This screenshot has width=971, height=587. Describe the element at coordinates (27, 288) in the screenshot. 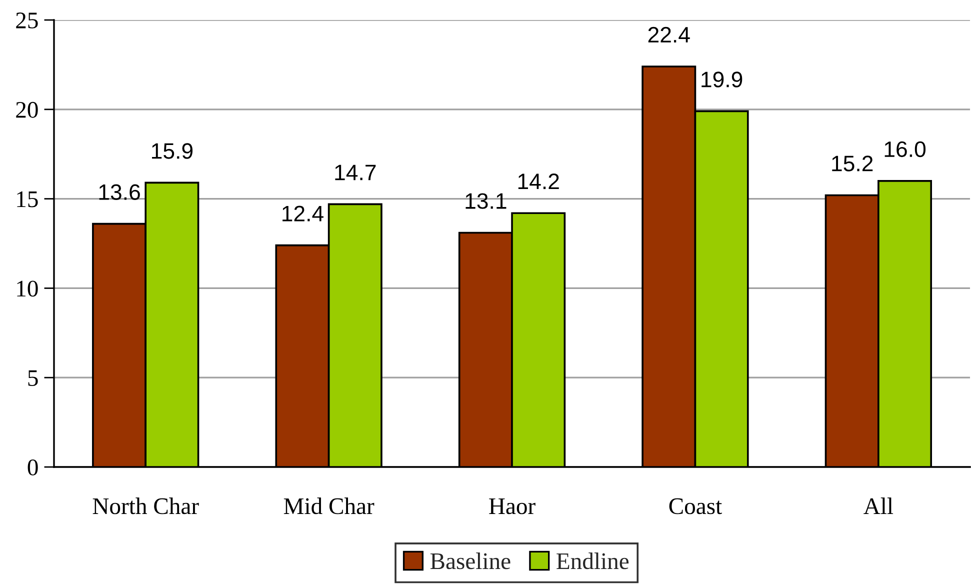

I see `y-tick-label: 10` at that location.